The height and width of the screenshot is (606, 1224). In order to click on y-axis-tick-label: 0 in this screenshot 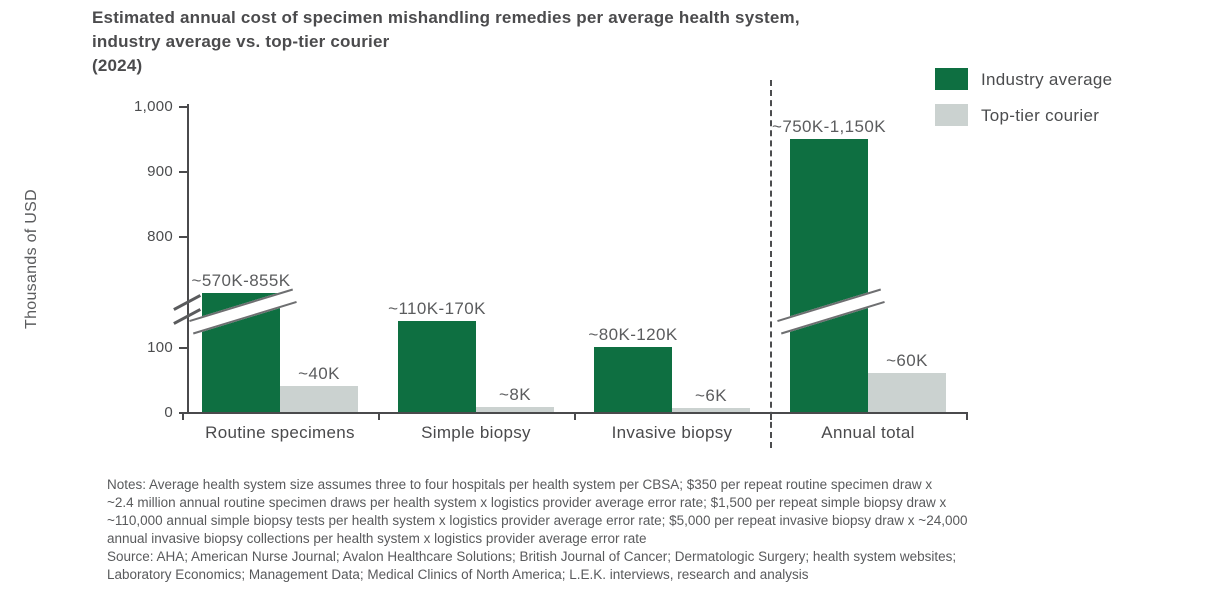, I will do `click(168, 412)`.